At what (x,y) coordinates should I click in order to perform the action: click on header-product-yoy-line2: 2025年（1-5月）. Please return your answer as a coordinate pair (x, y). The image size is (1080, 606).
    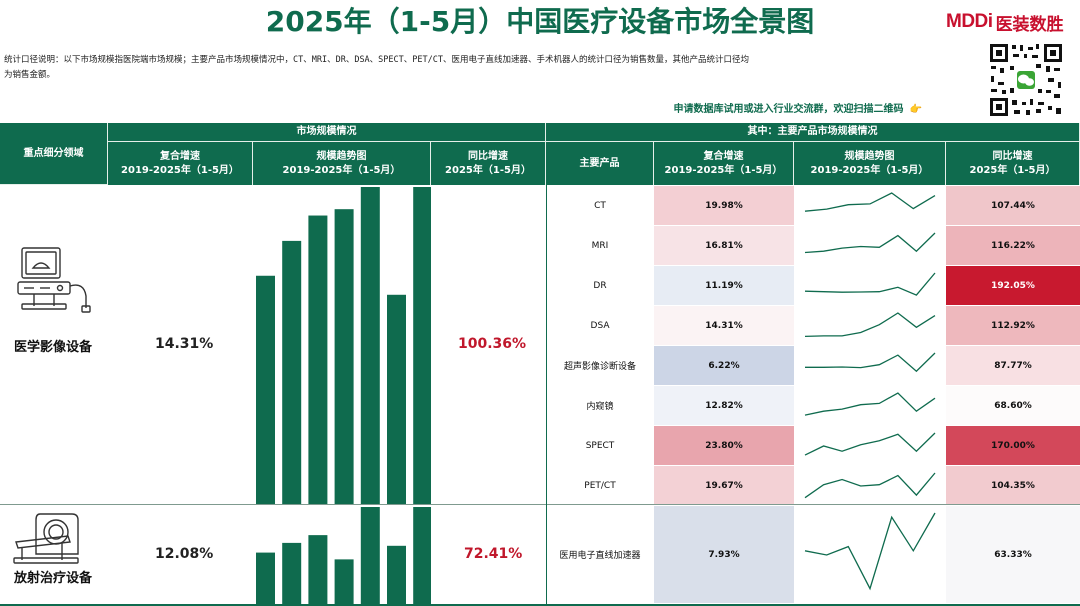
    Looking at the image, I should click on (1012, 170).